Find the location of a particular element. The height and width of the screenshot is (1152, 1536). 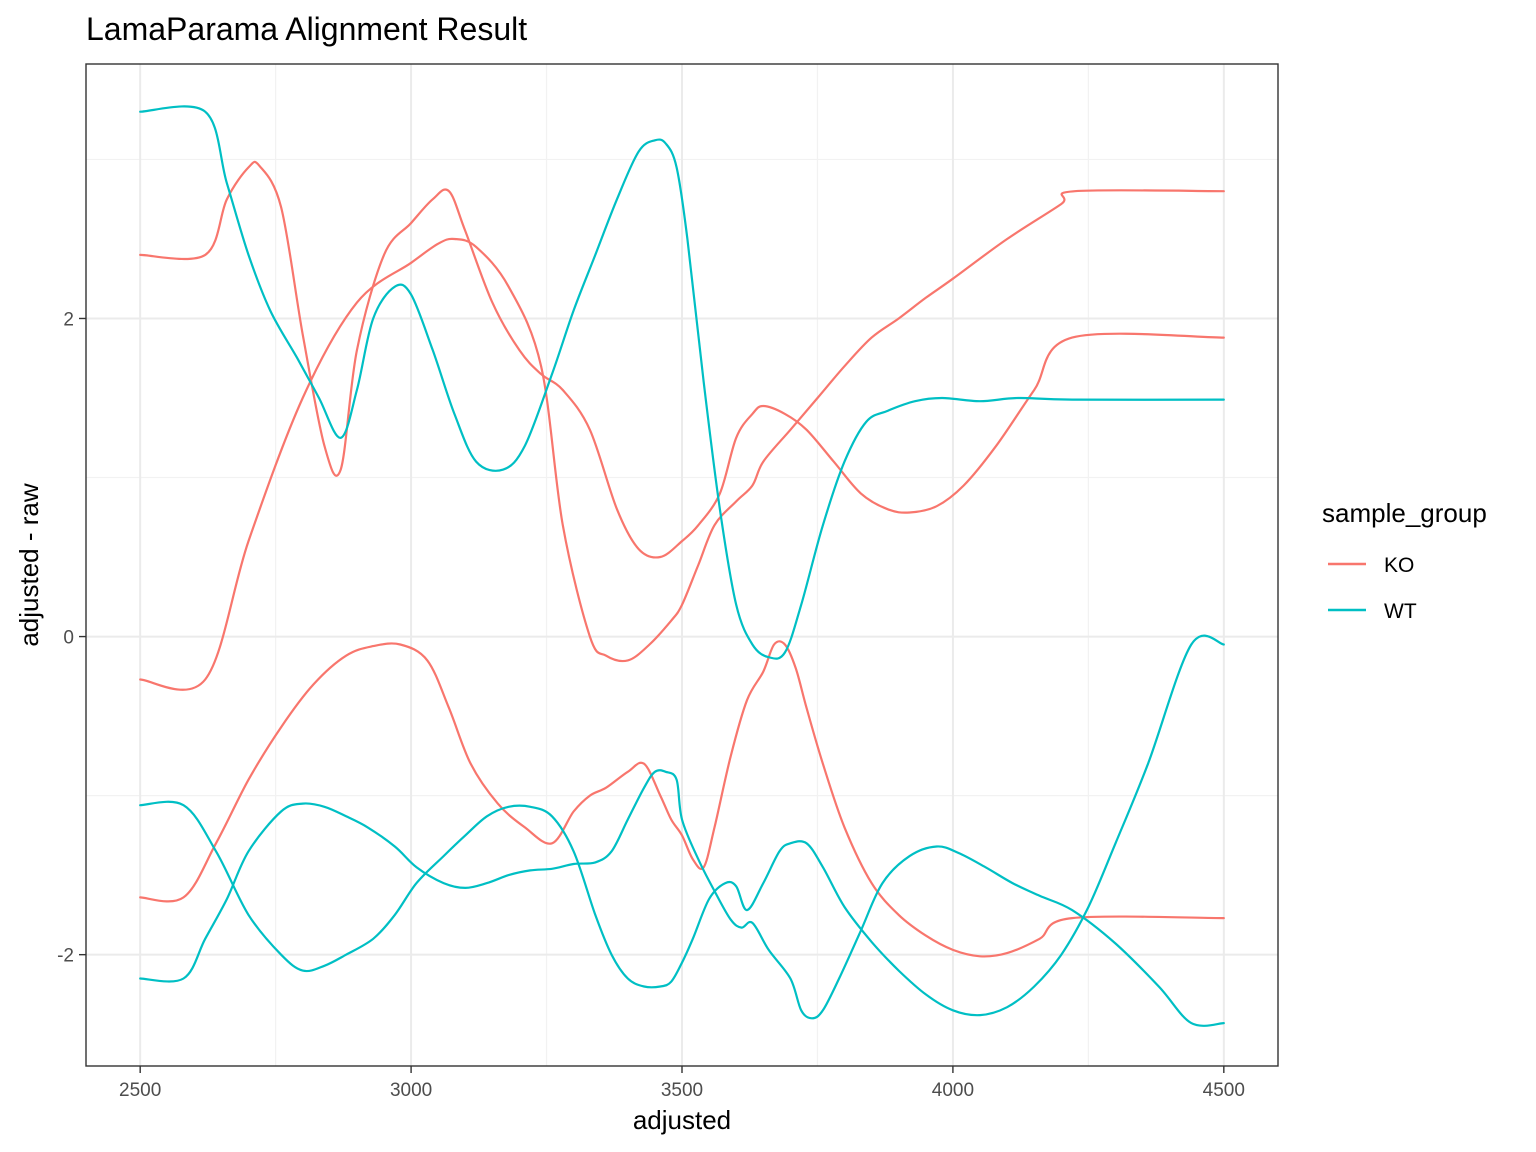

x-tick-label: 2500 is located at coordinates (140, 1090).